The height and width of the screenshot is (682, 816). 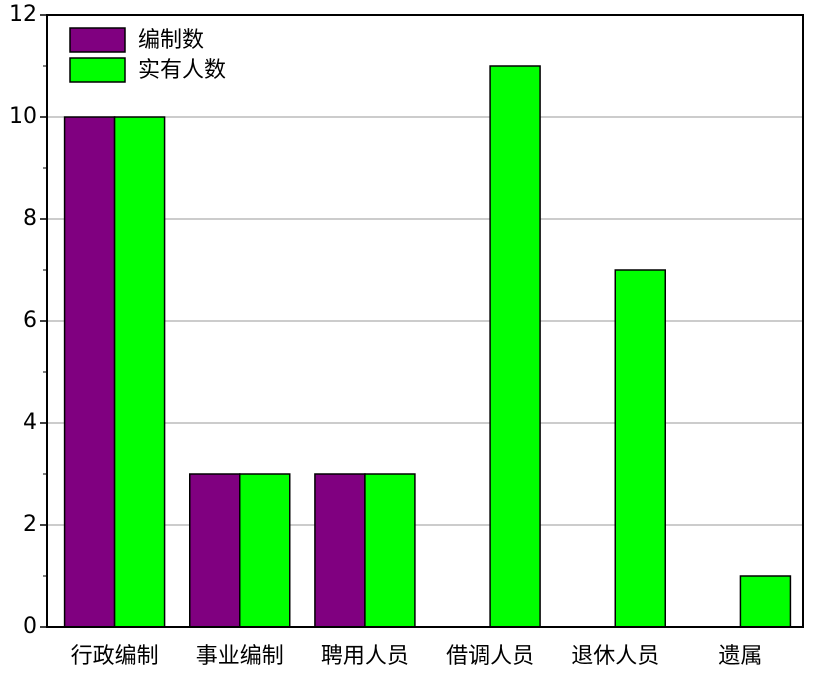 What do you see at coordinates (30, 524) in the screenshot?
I see `y-tick-label: 2` at bounding box center [30, 524].